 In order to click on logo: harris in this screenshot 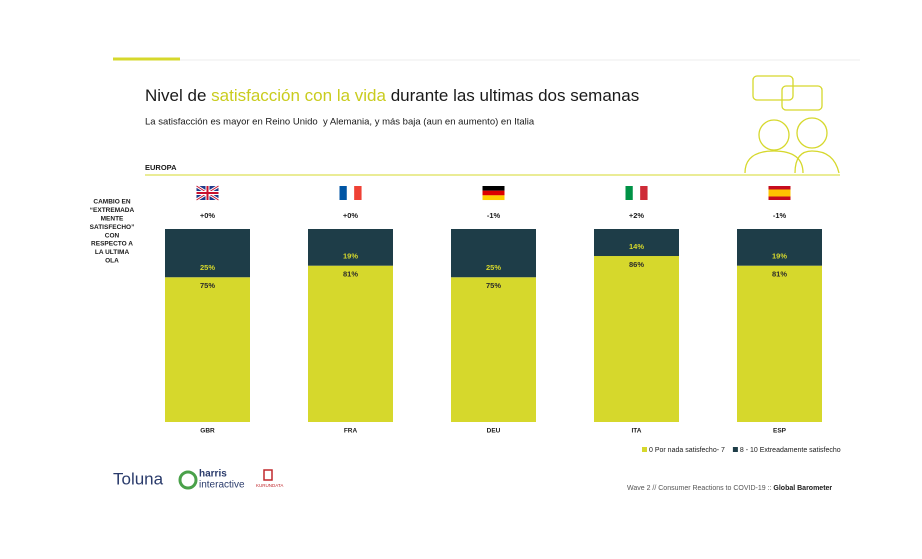, I will do `click(213, 474)`.